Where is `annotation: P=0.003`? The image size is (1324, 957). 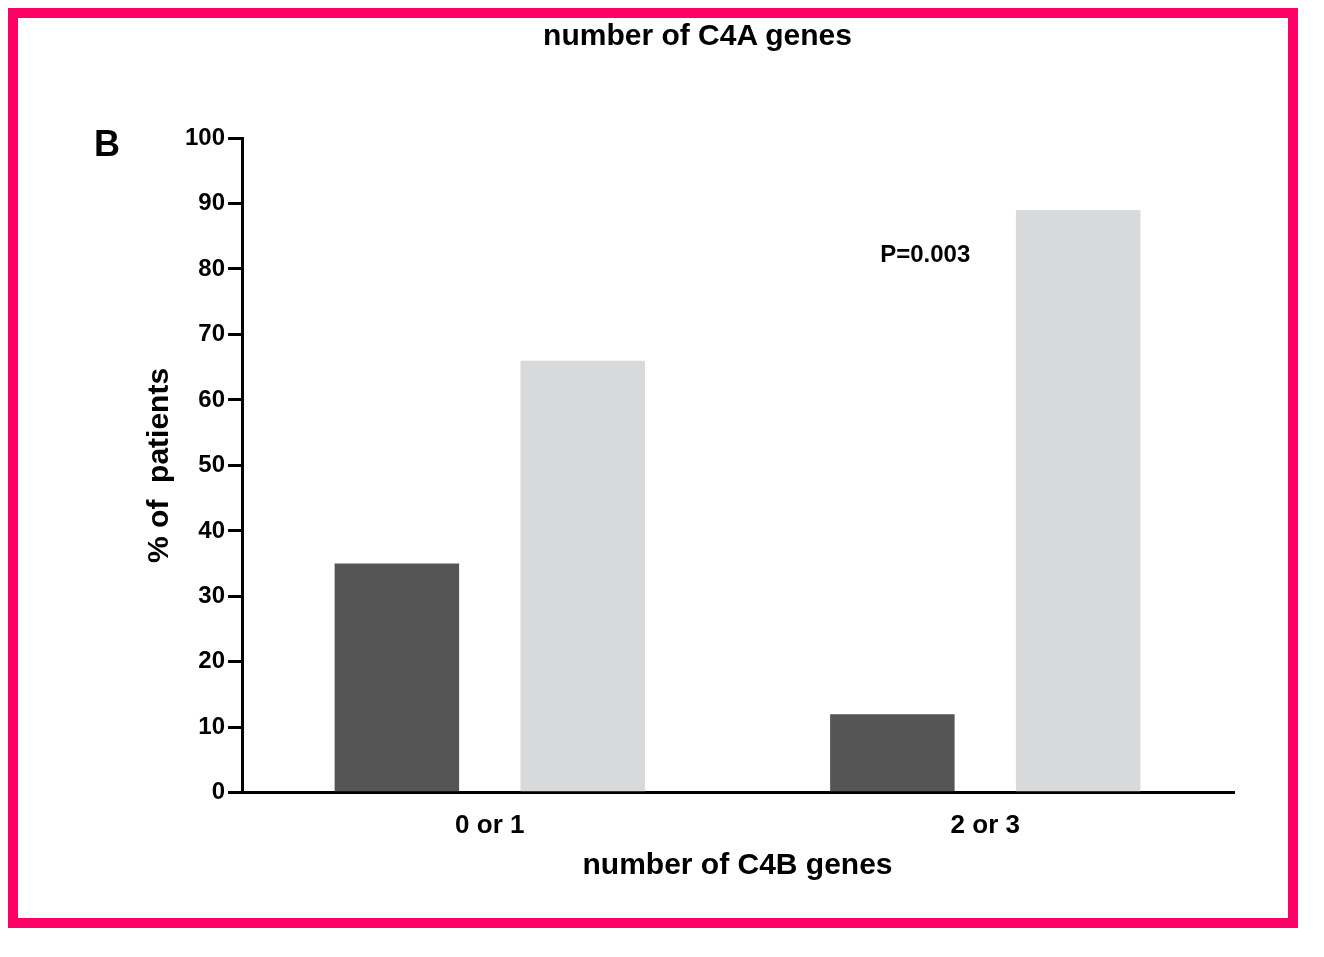 annotation: P=0.003 is located at coordinates (925, 254).